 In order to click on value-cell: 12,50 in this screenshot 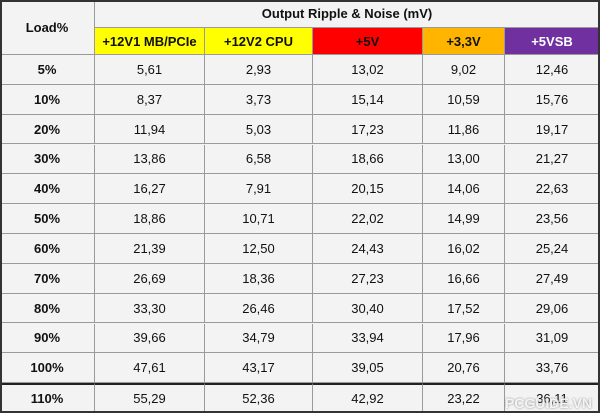, I will do `click(259, 249)`.